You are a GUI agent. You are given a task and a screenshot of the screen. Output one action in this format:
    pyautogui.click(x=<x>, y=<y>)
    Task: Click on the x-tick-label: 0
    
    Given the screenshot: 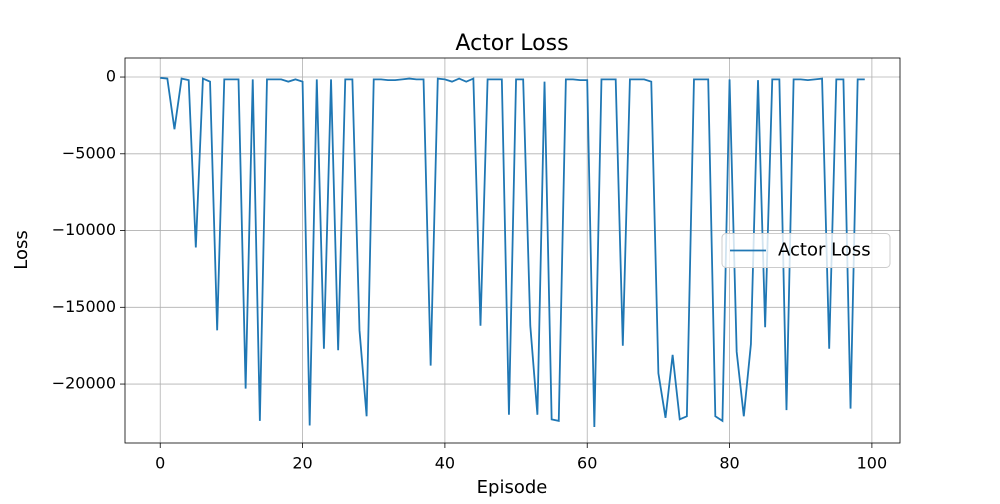 What is the action you would take?
    pyautogui.click(x=160, y=463)
    